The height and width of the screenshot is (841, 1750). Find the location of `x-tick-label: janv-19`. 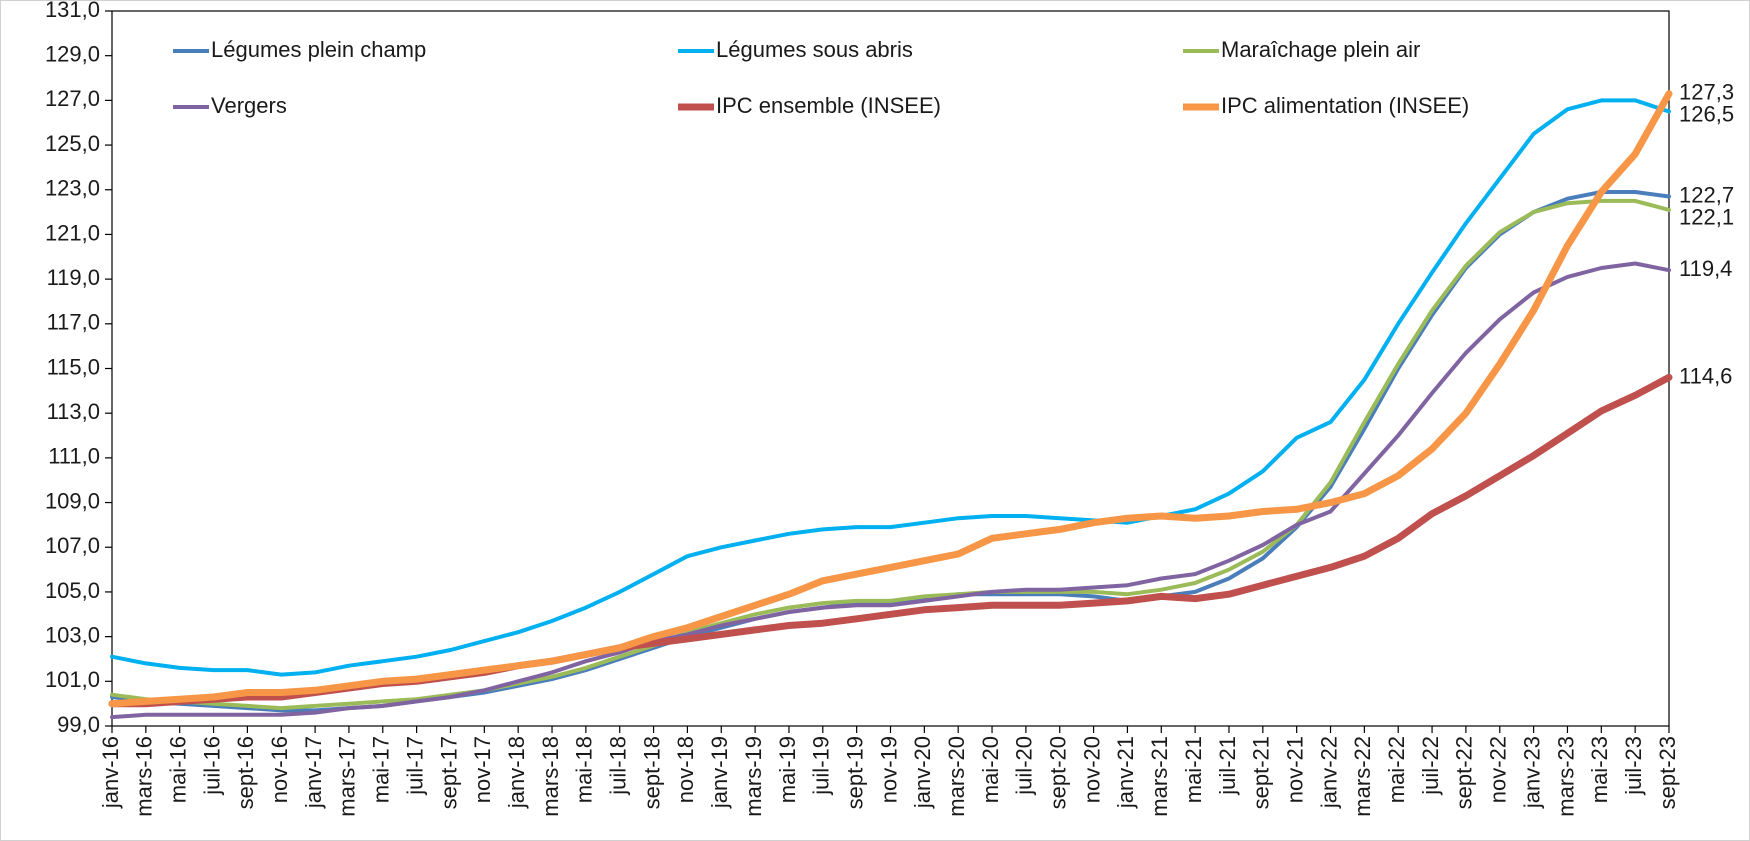

x-tick-label: janv-19 is located at coordinates (719, 772).